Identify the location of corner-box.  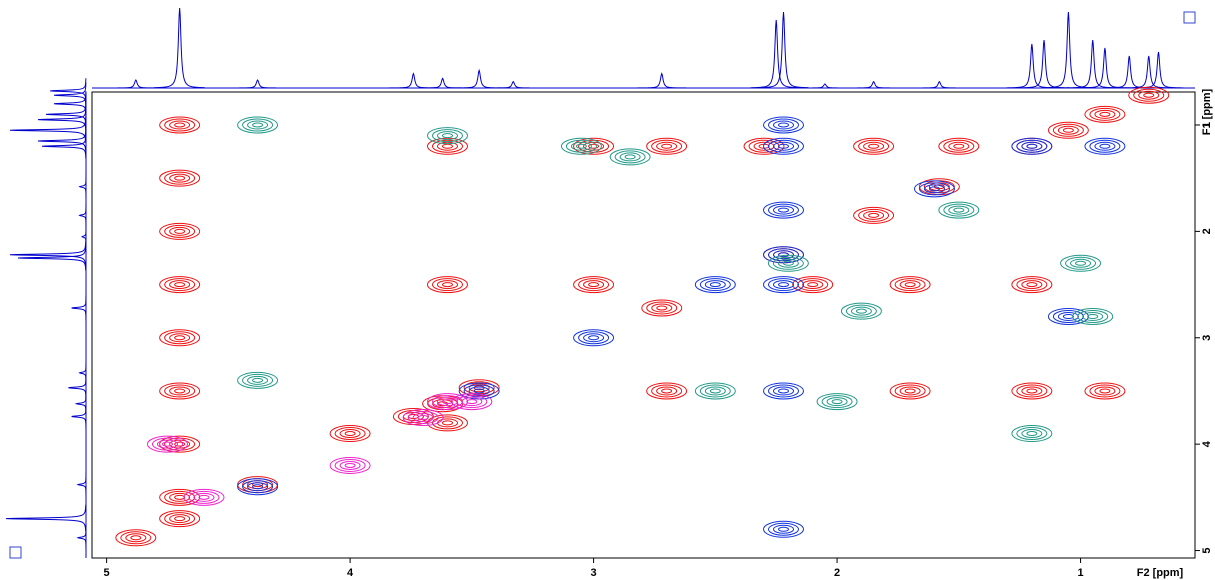
(15, 552).